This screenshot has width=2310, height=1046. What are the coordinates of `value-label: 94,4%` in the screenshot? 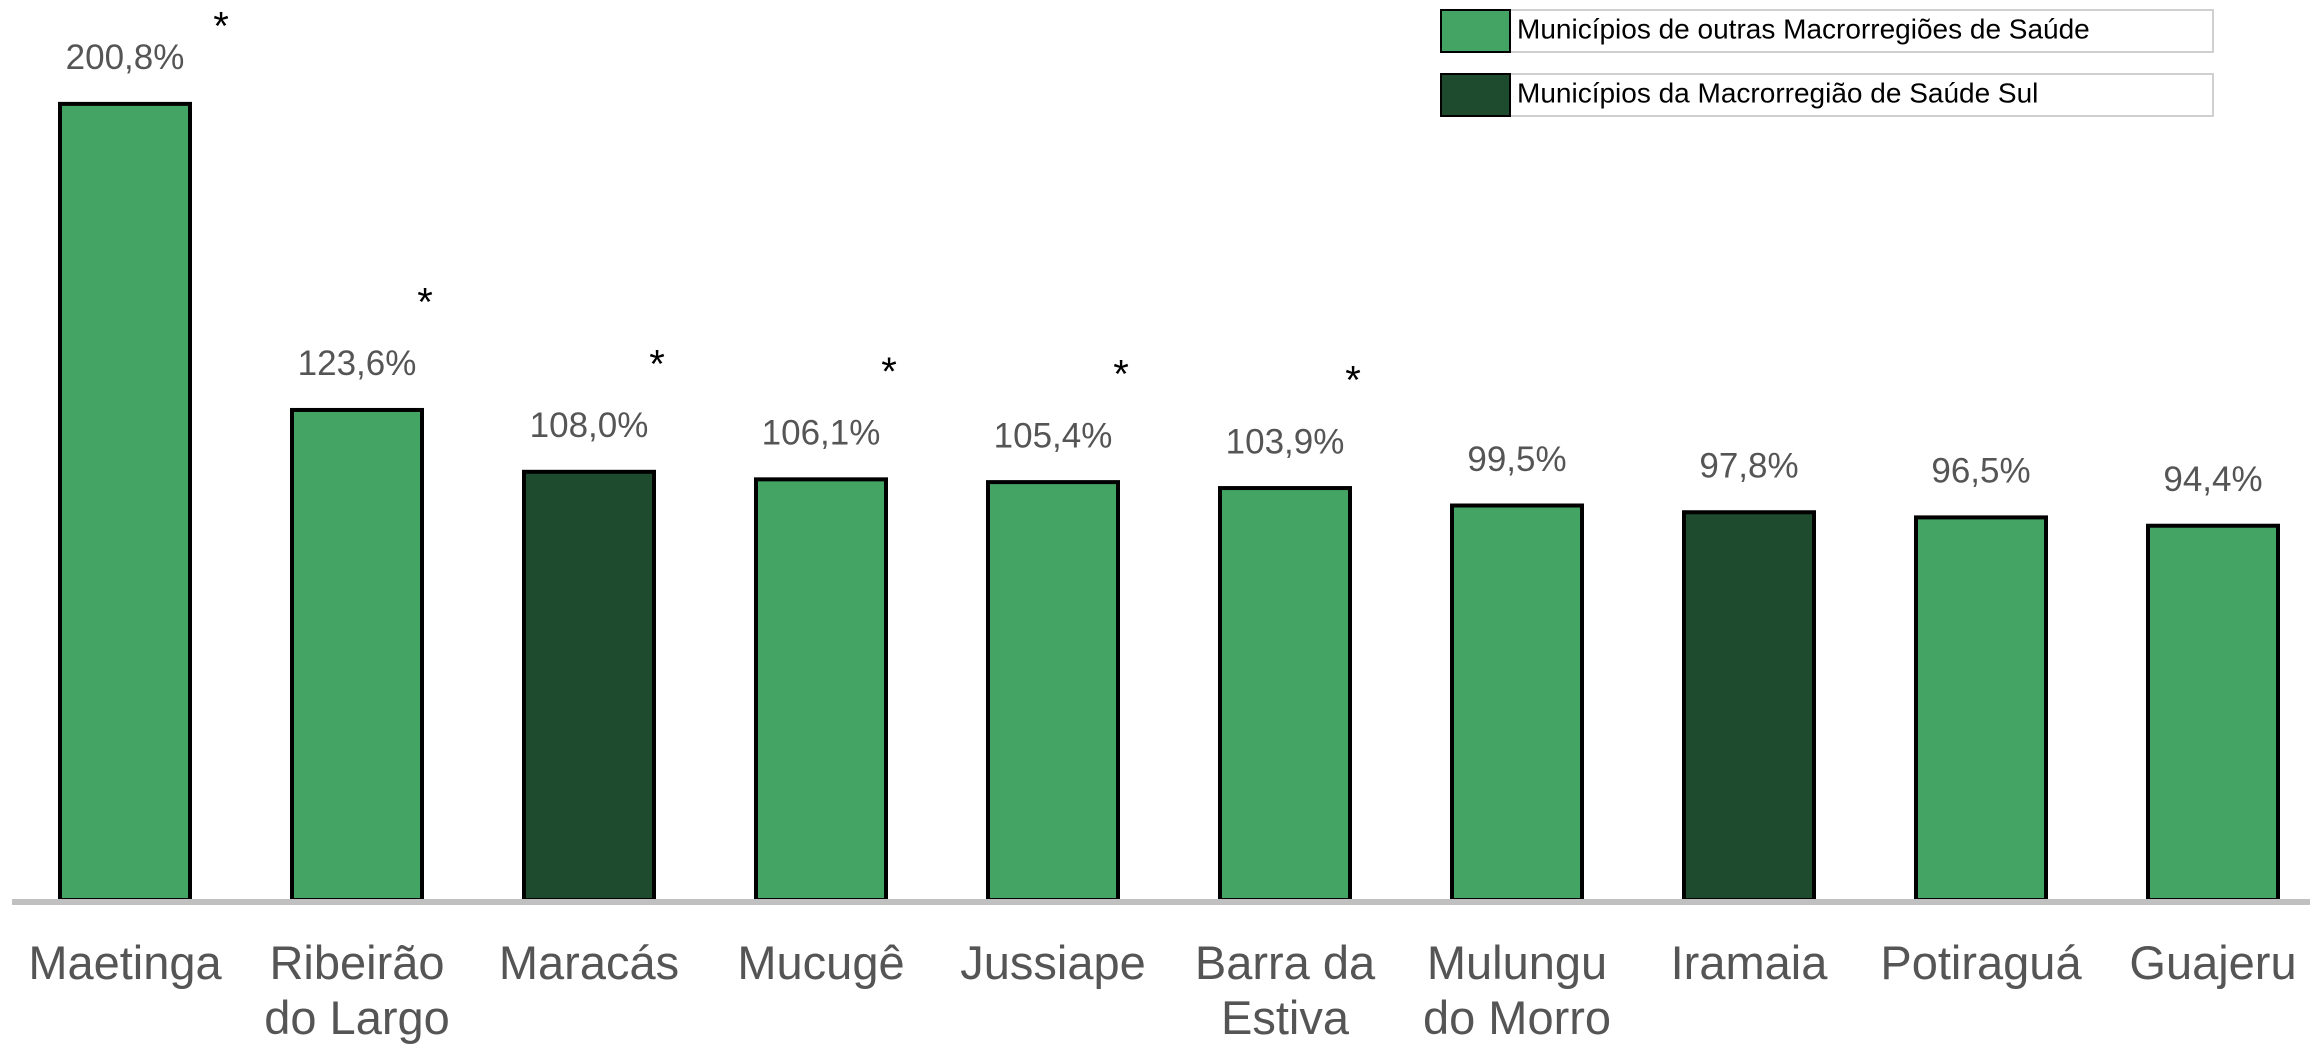 It's located at (2212, 479).